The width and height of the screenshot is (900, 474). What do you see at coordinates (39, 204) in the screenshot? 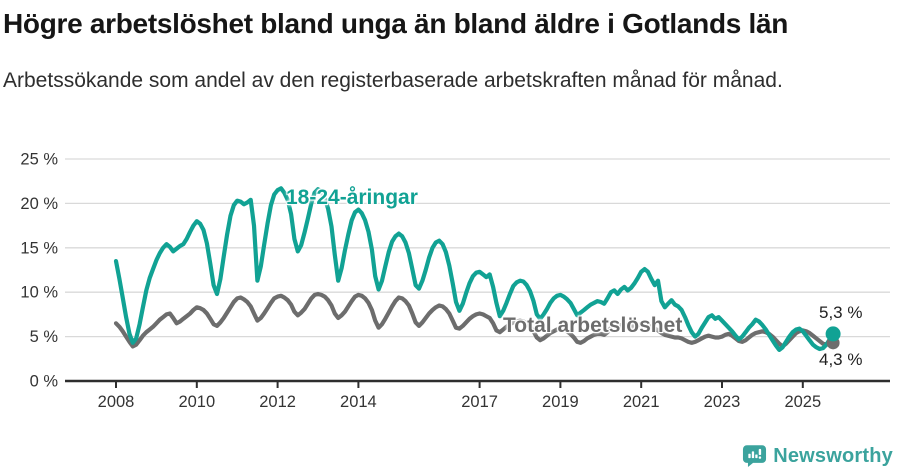
I see `y-axis-tick-label: 20 %` at bounding box center [39, 204].